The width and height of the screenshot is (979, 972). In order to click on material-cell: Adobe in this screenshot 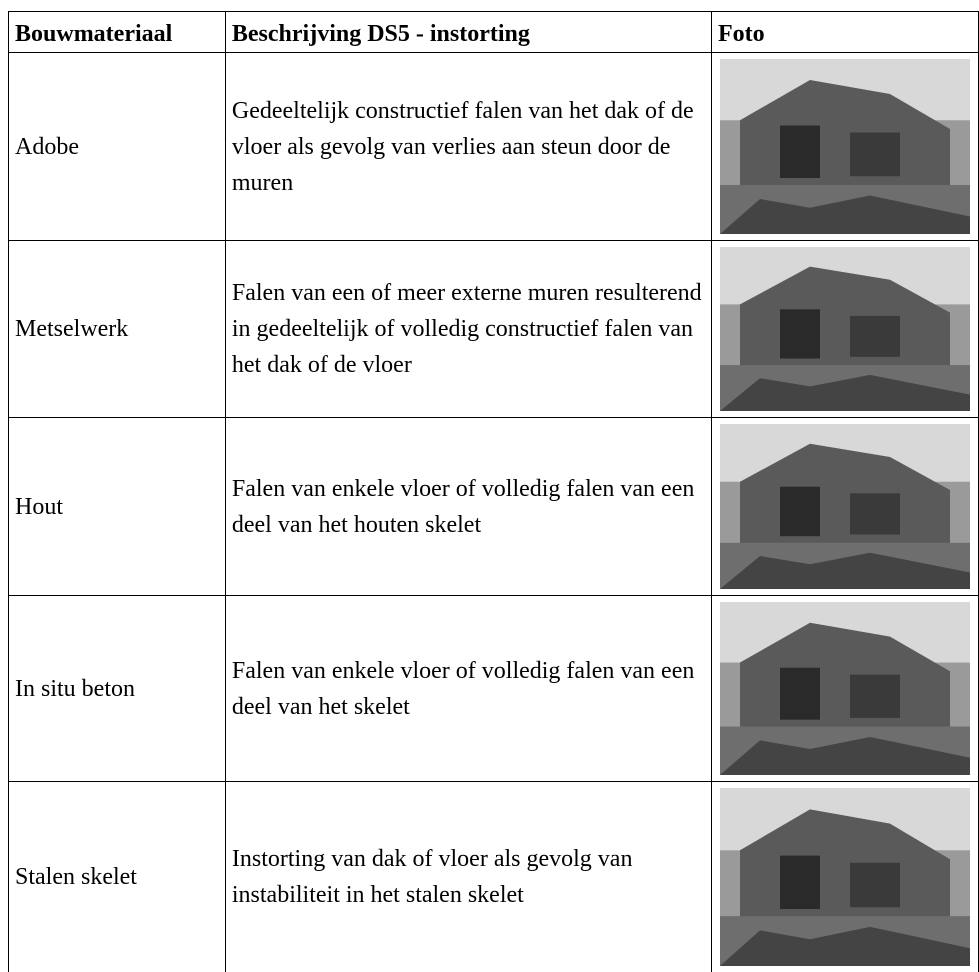, I will do `click(117, 147)`.